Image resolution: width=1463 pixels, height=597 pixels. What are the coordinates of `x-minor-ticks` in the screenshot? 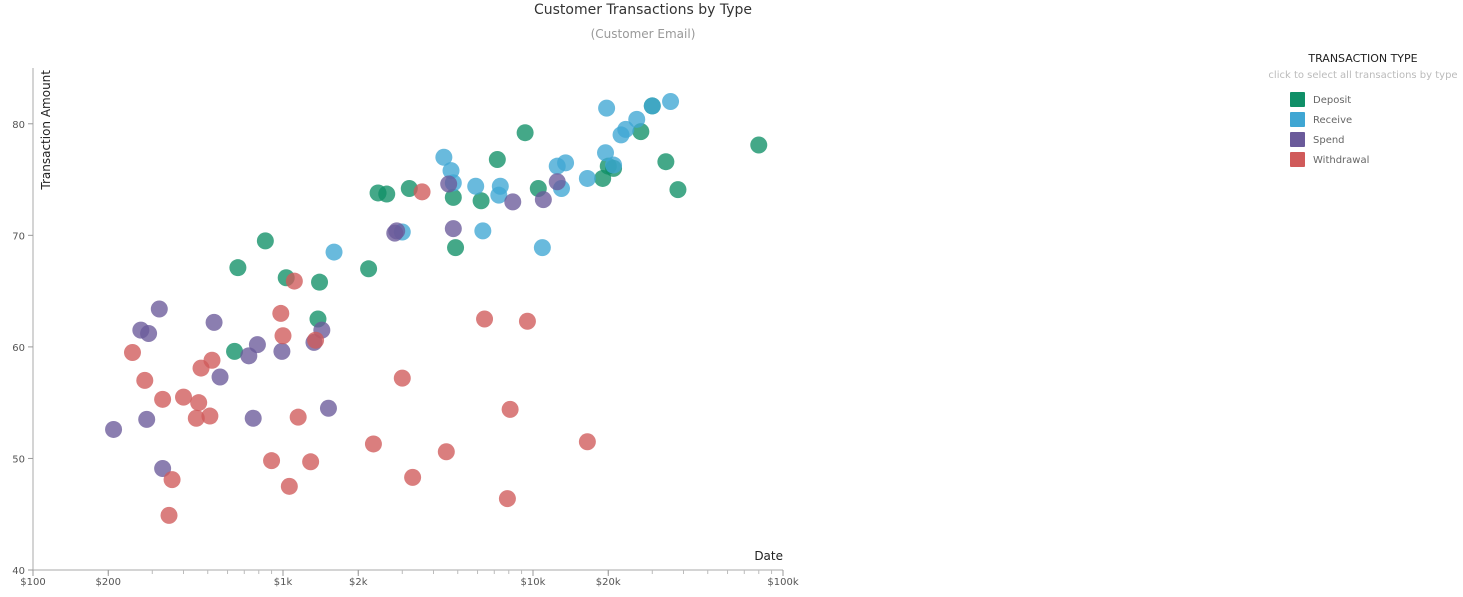 It's located at (440, 572).